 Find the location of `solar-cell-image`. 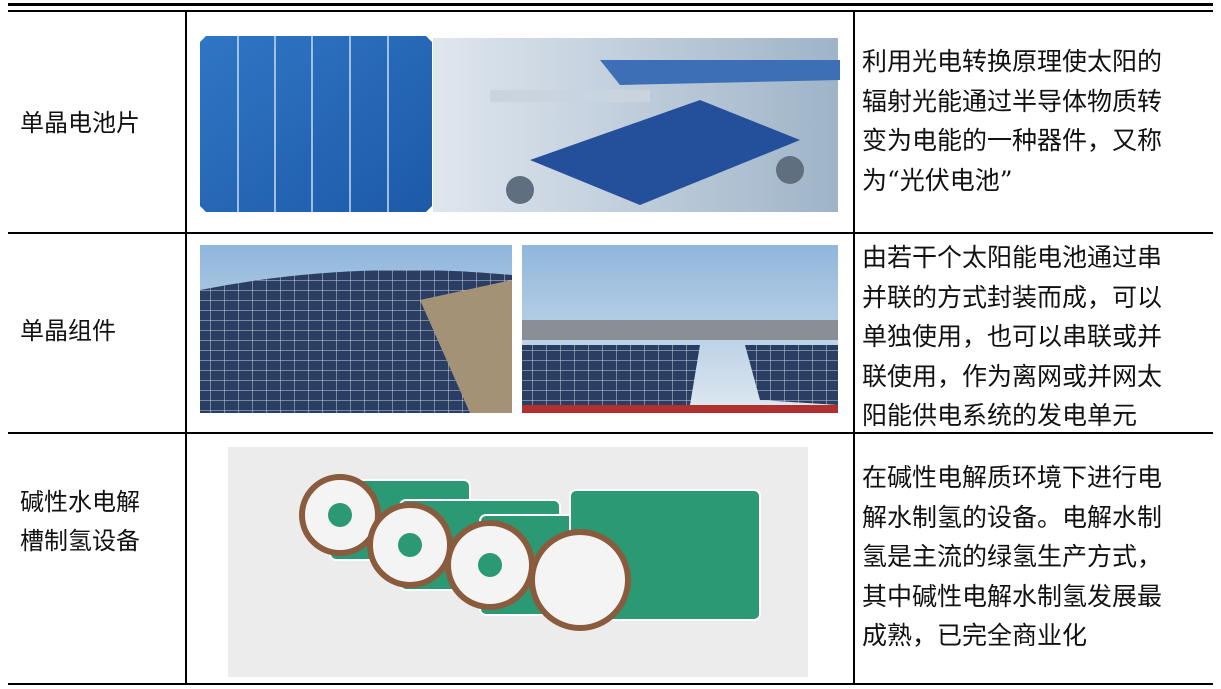

solar-cell-image is located at coordinates (316, 124).